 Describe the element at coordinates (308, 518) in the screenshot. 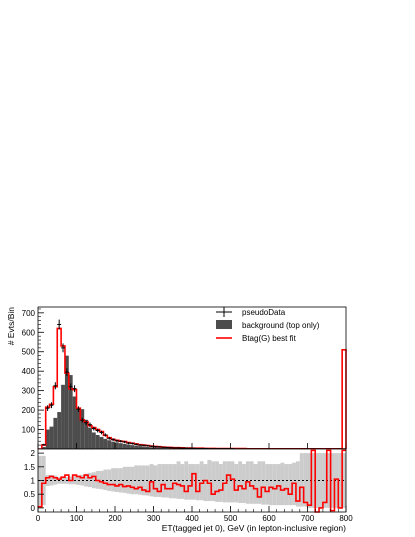

I see `x-tick-label: 700` at that location.